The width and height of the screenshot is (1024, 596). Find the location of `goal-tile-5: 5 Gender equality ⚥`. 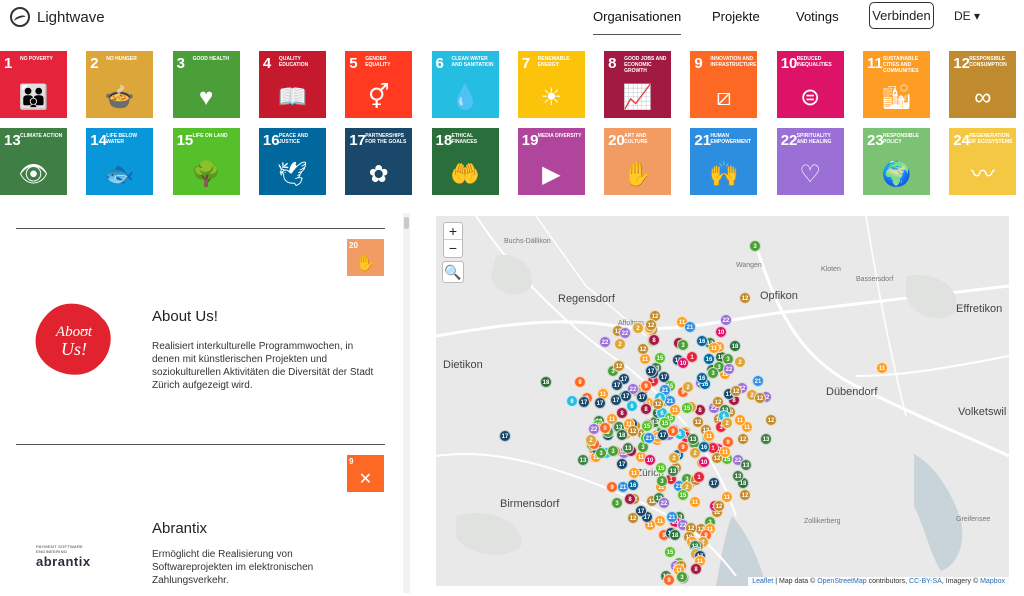

goal-tile-5: 5 Gender equality ⚥ is located at coordinates (379, 84).